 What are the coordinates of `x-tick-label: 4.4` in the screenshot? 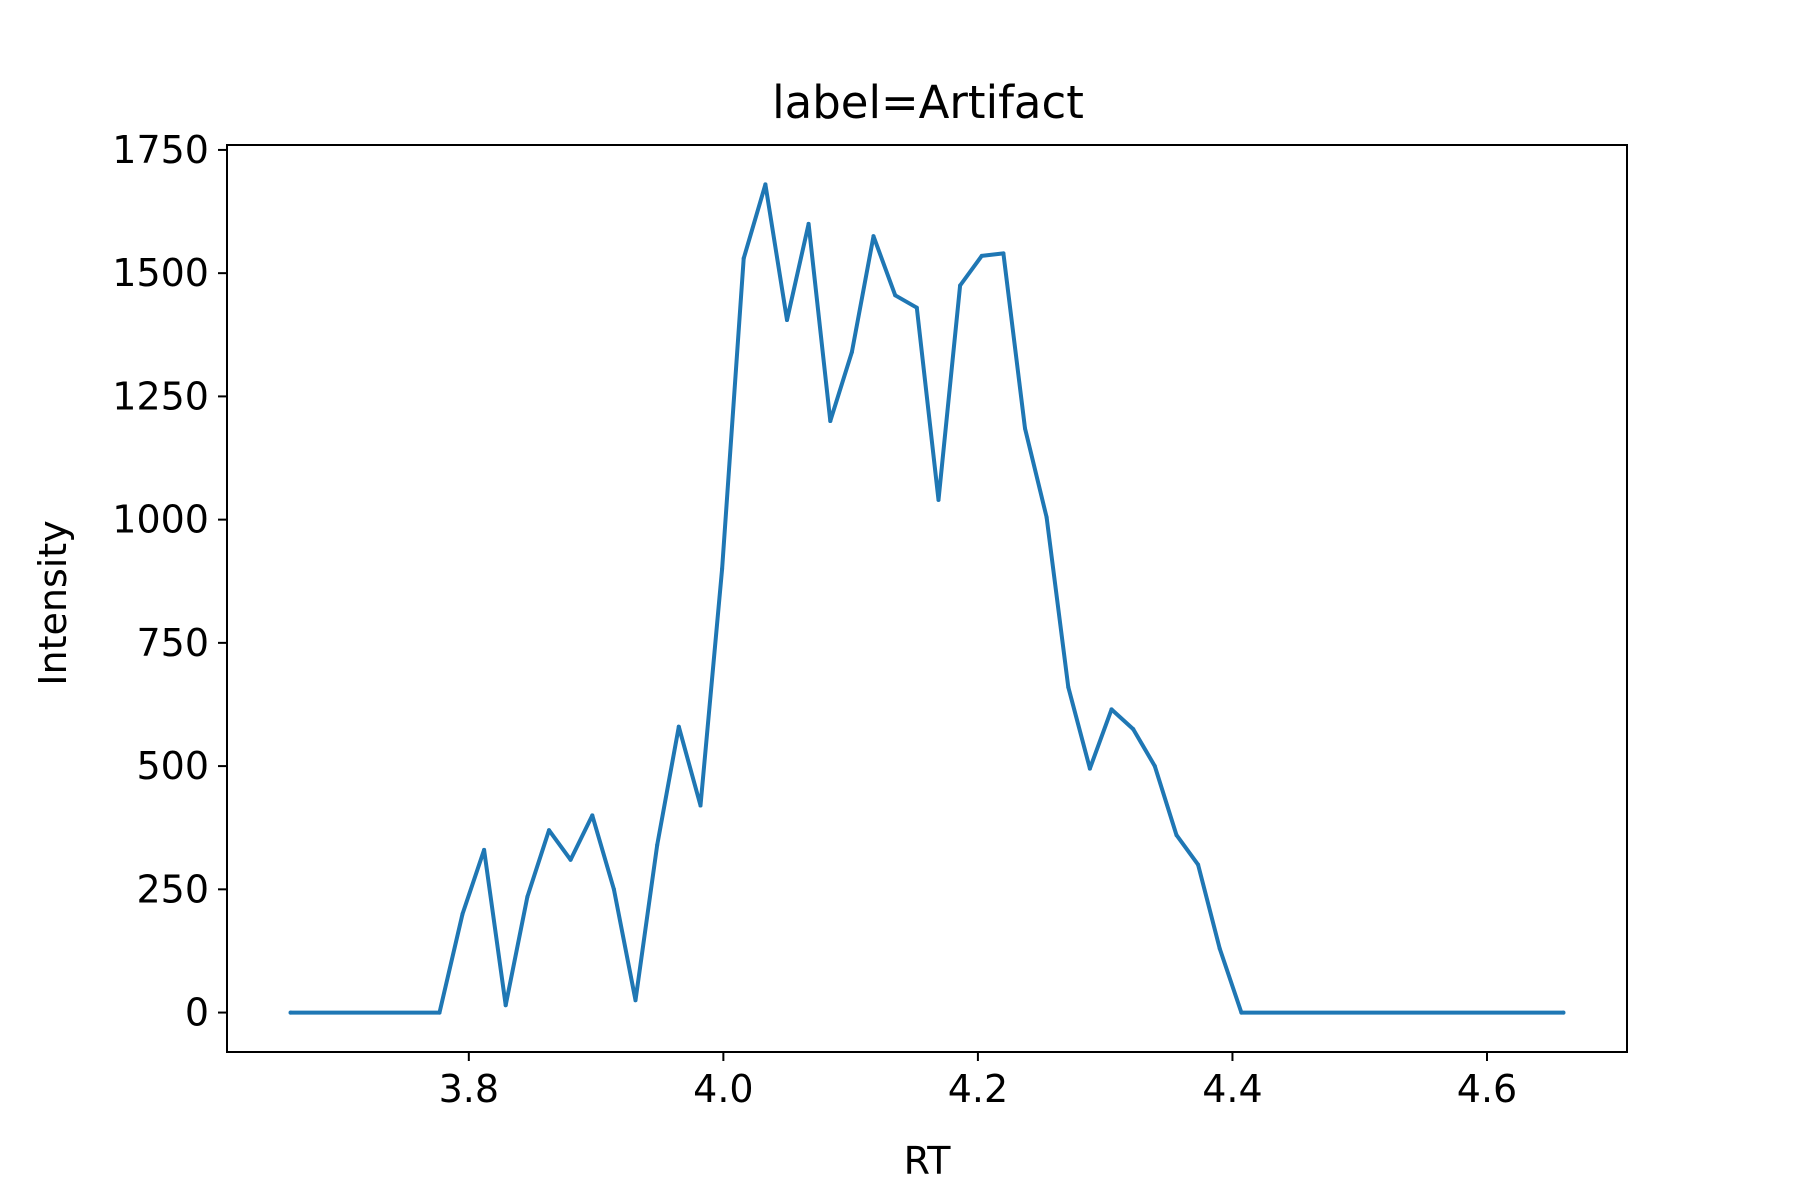 It's located at (1232, 1089).